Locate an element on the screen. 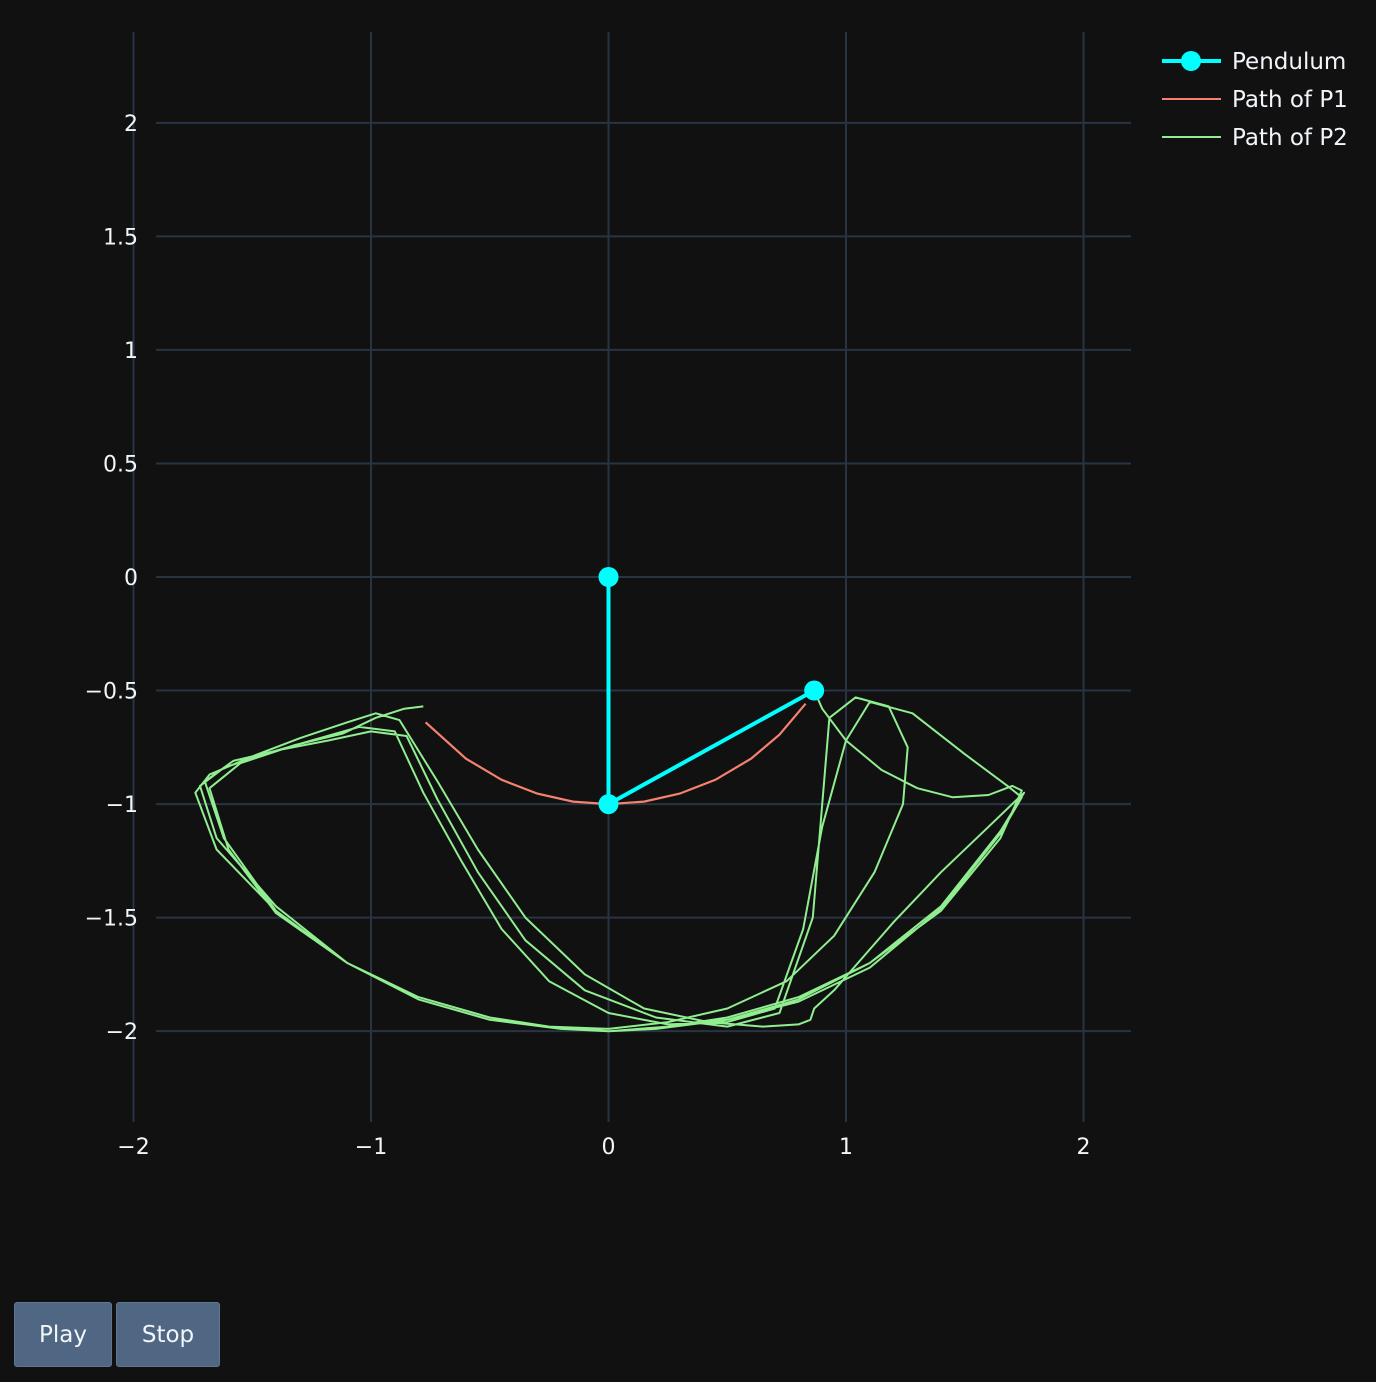 This screenshot has height=1382, width=1376. x-tick-label: 0 is located at coordinates (609, 1147).